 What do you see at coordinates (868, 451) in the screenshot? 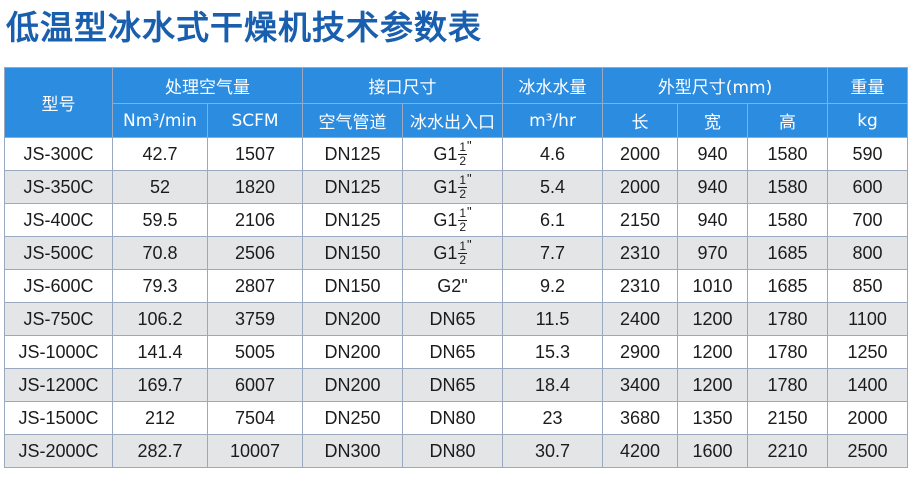
I see `cell-weight: 2500` at bounding box center [868, 451].